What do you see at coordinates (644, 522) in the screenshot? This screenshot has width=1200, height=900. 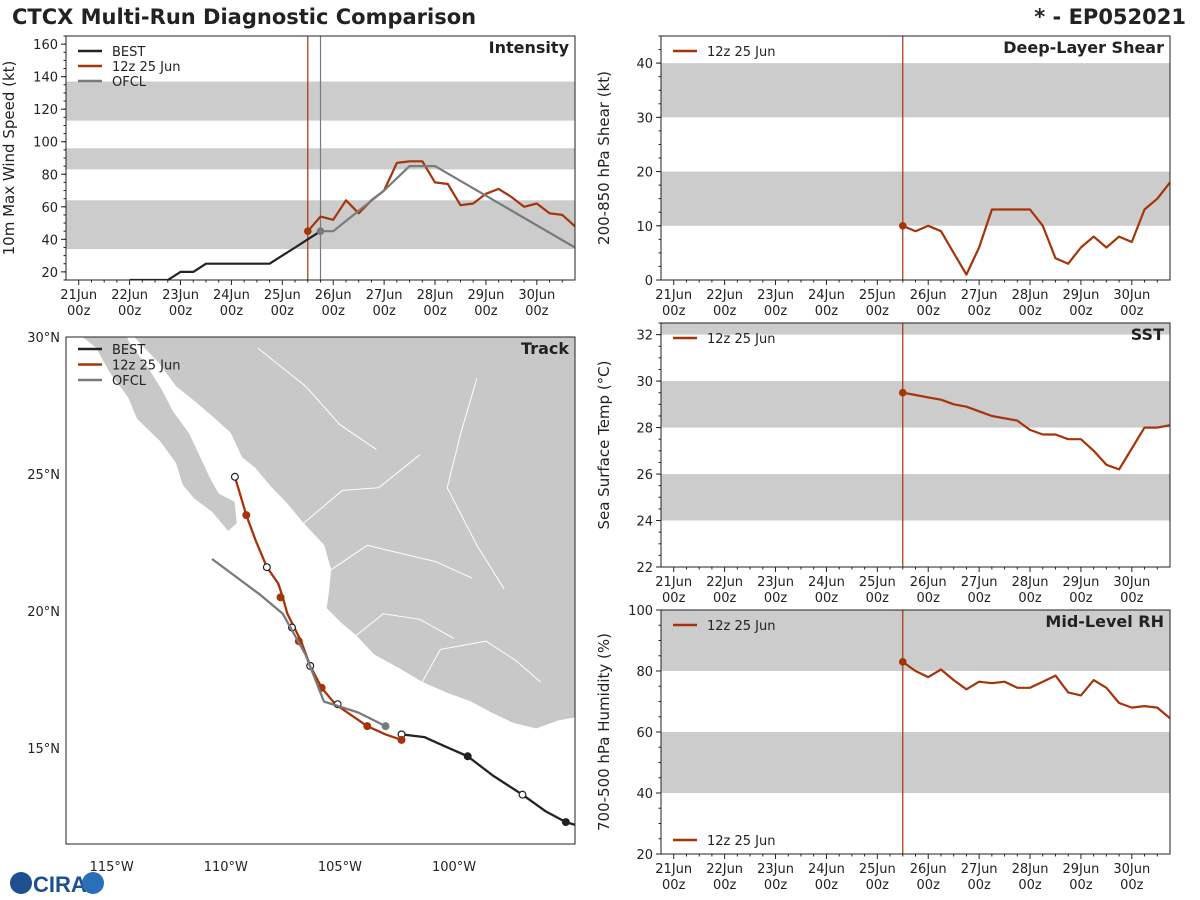 I see `sst-ytick-label: 24` at bounding box center [644, 522].